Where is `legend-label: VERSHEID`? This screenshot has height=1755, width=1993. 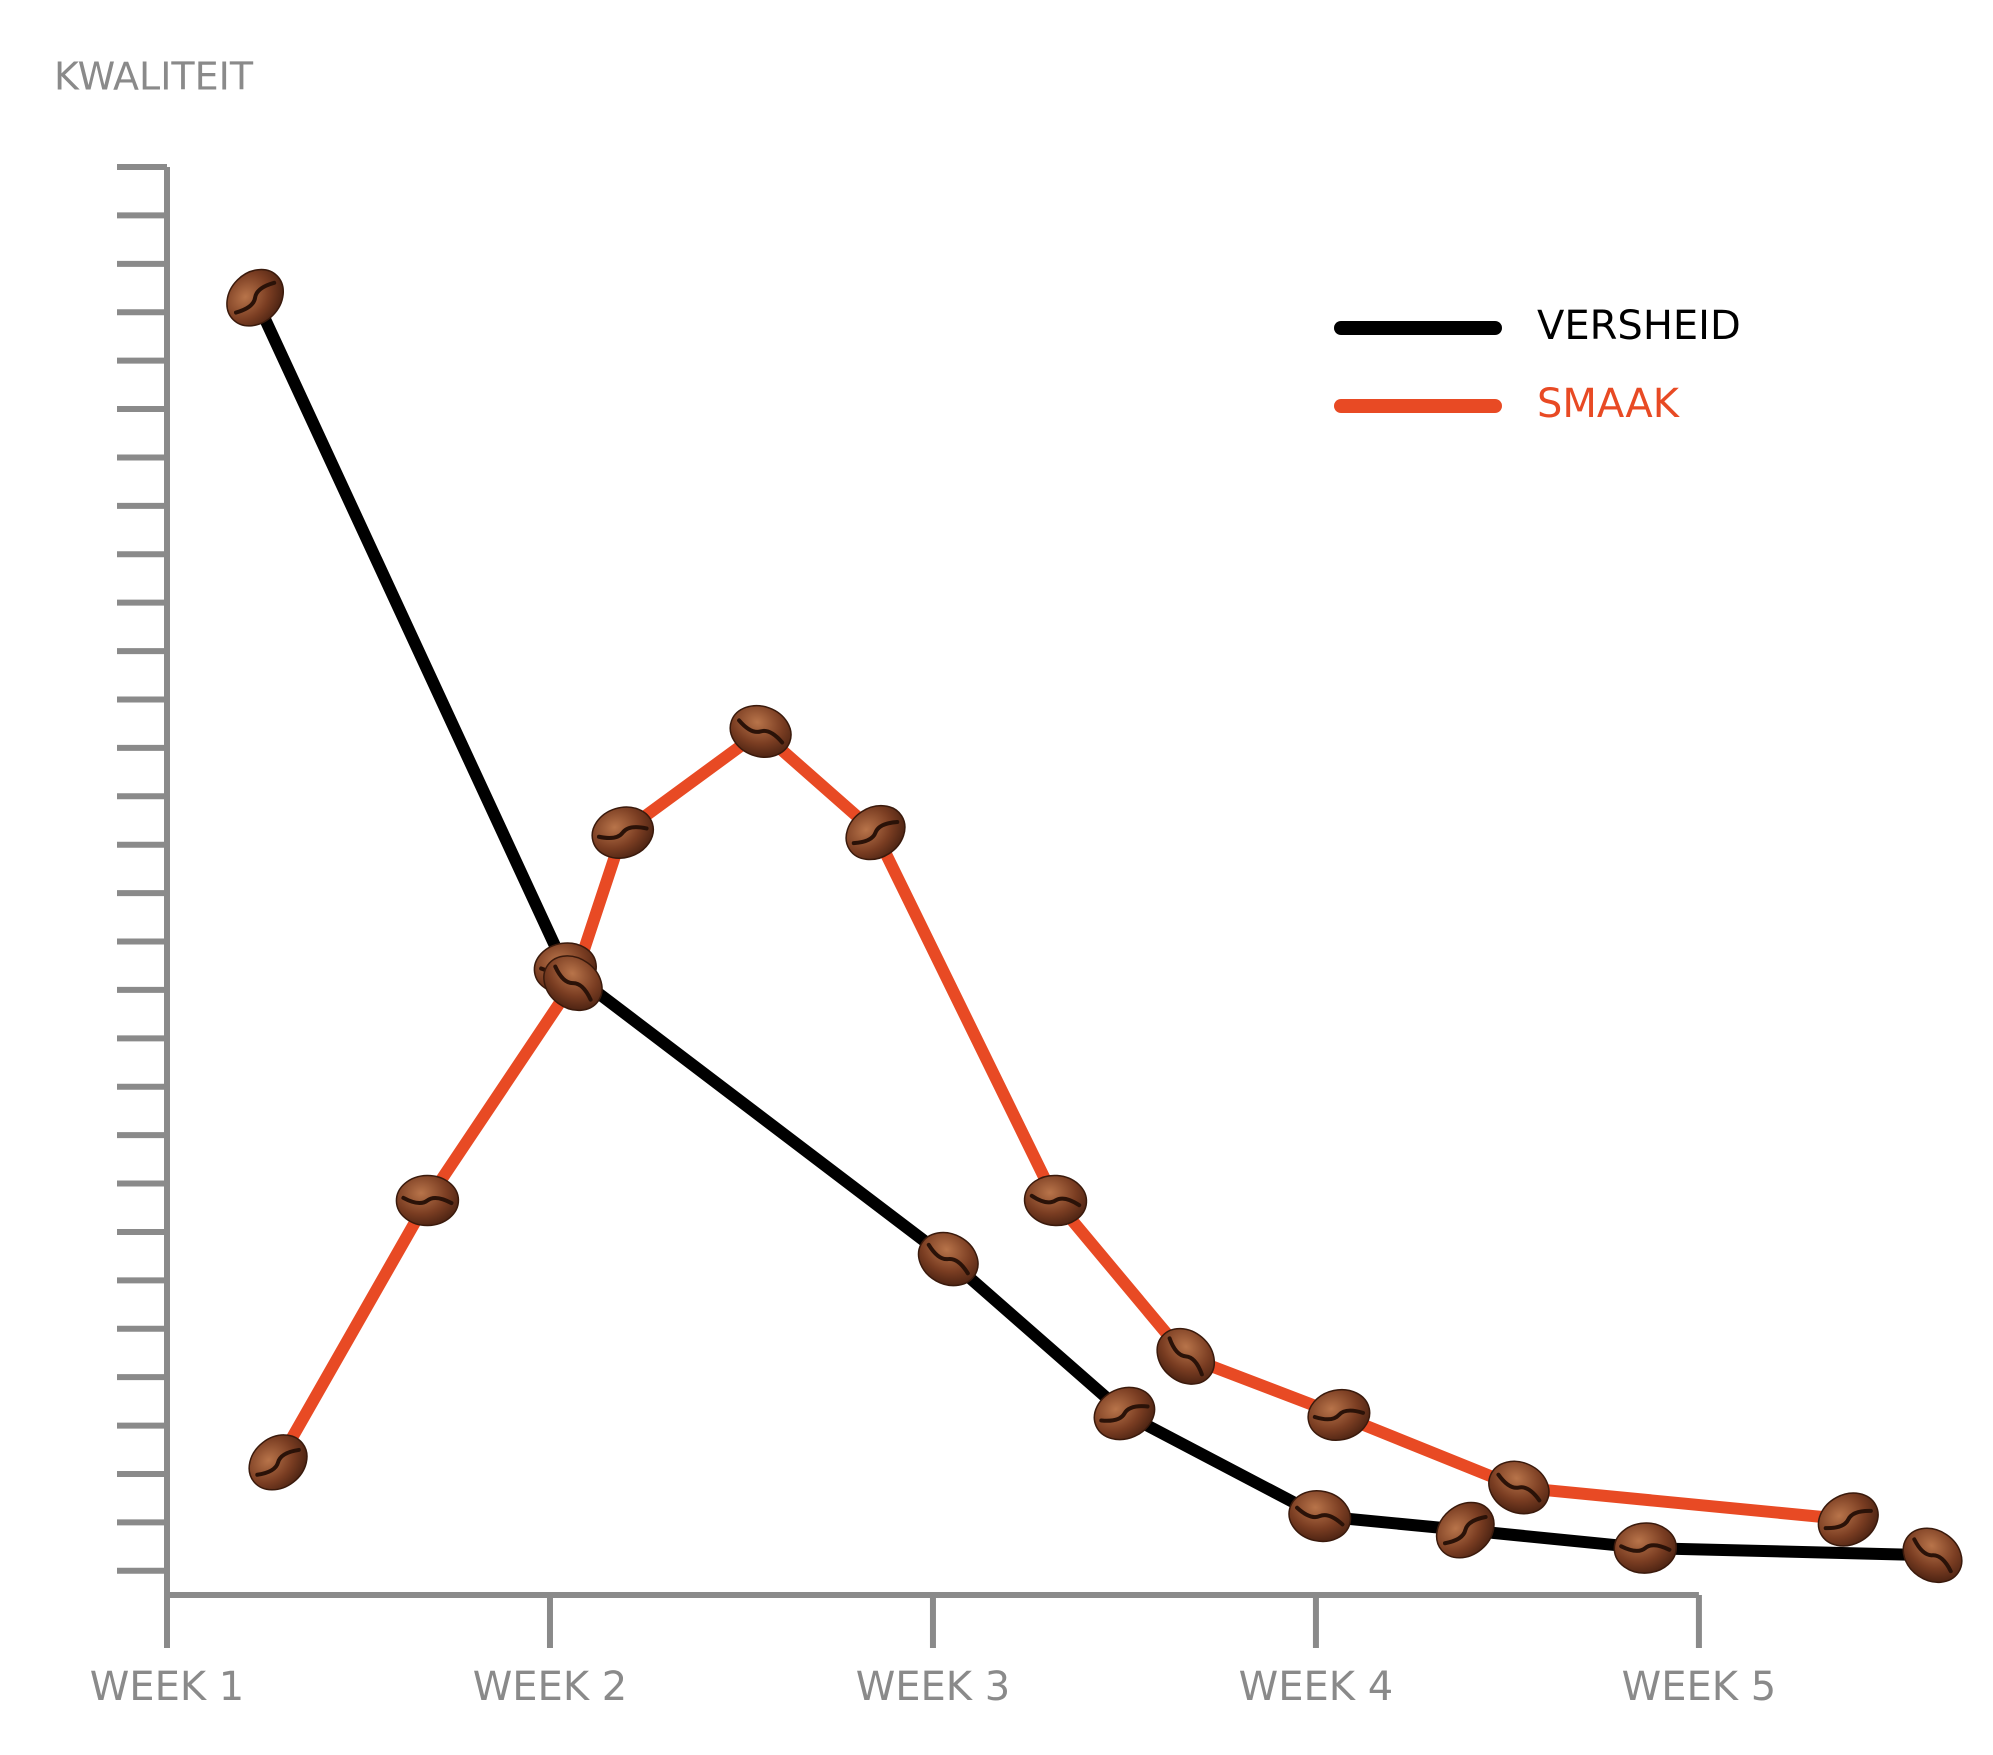 legend-label: VERSHEID is located at coordinates (1639, 326).